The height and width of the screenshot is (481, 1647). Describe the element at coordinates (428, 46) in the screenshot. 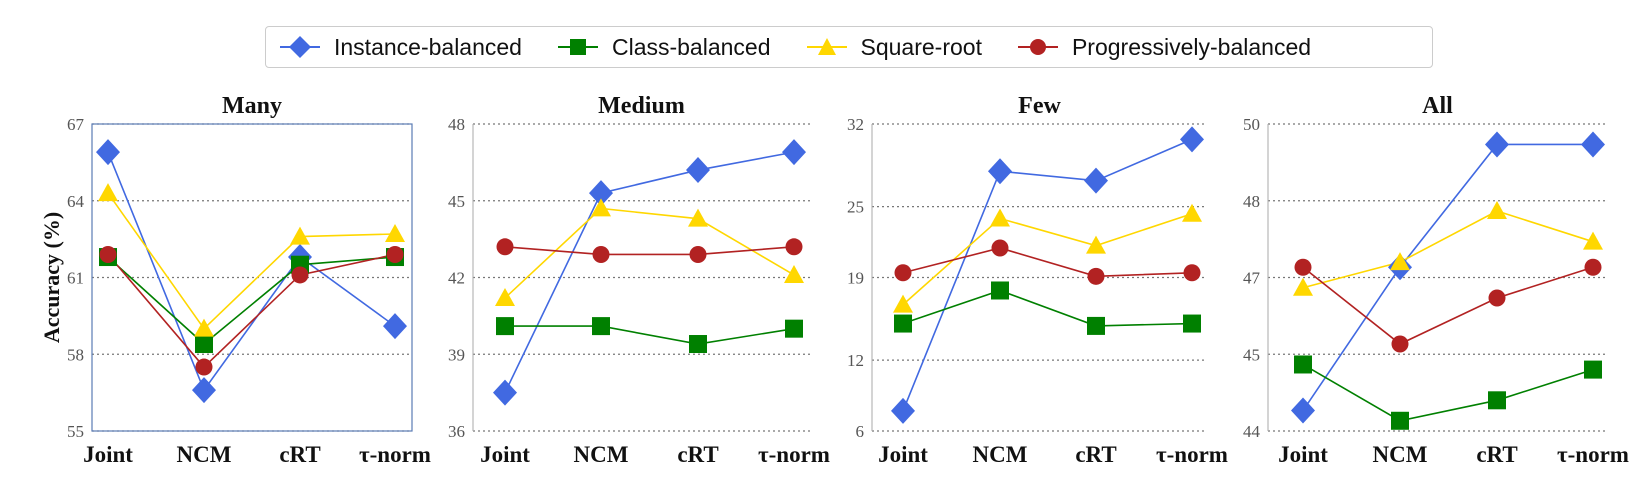

I see `legend-label: Instance-balanced` at that location.